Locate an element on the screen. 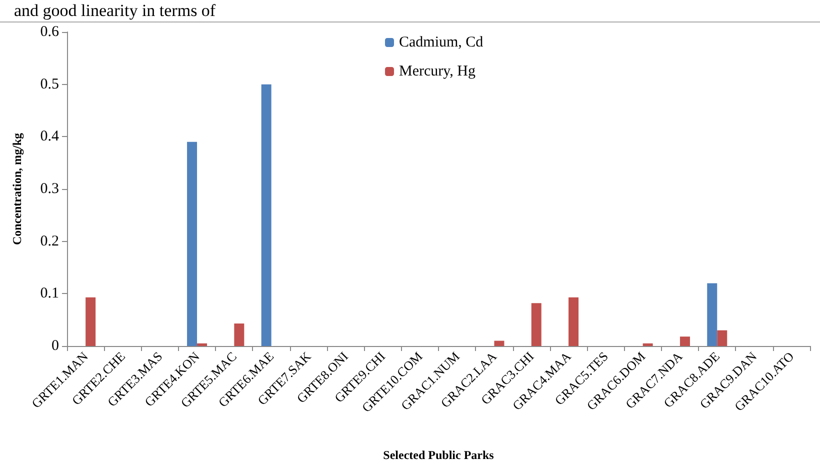 This screenshot has width=820, height=466. text: and good linearity in terms of is located at coordinates (115, 10).